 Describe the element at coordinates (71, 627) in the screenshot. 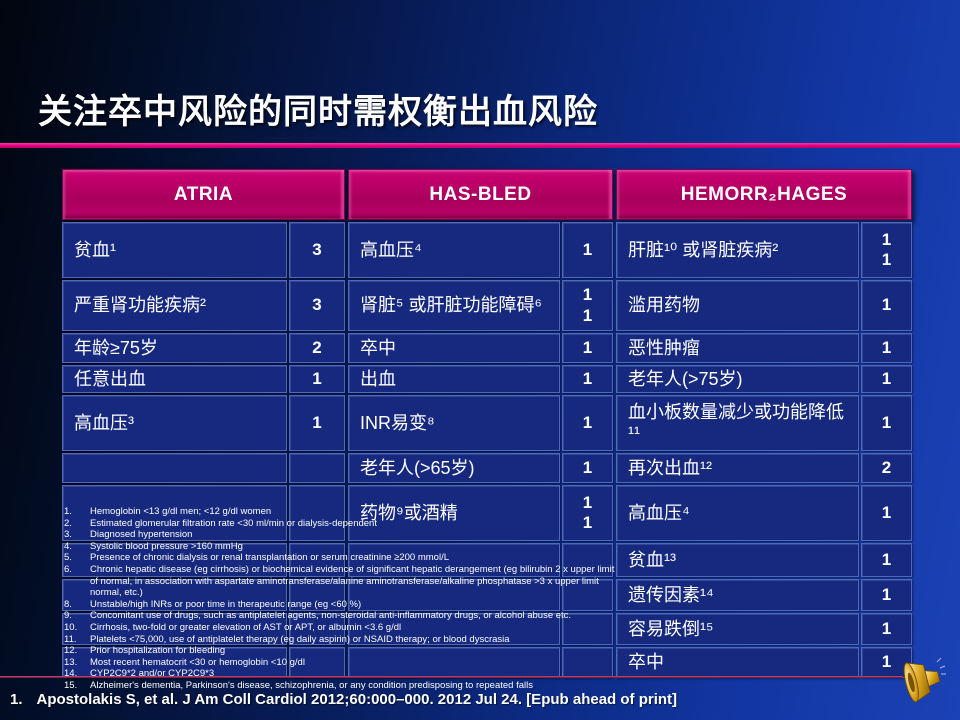

I see `footnote-number: 10.` at that location.